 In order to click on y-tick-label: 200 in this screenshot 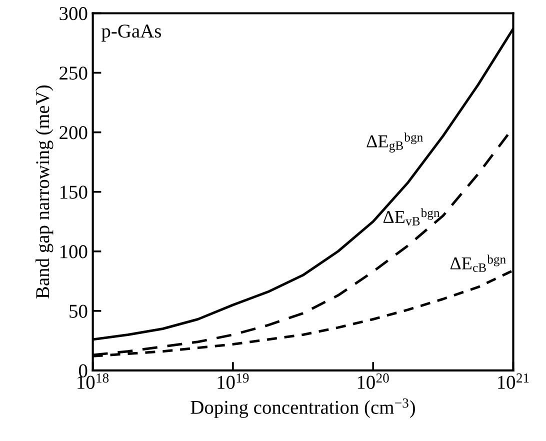, I will do `click(74, 133)`.